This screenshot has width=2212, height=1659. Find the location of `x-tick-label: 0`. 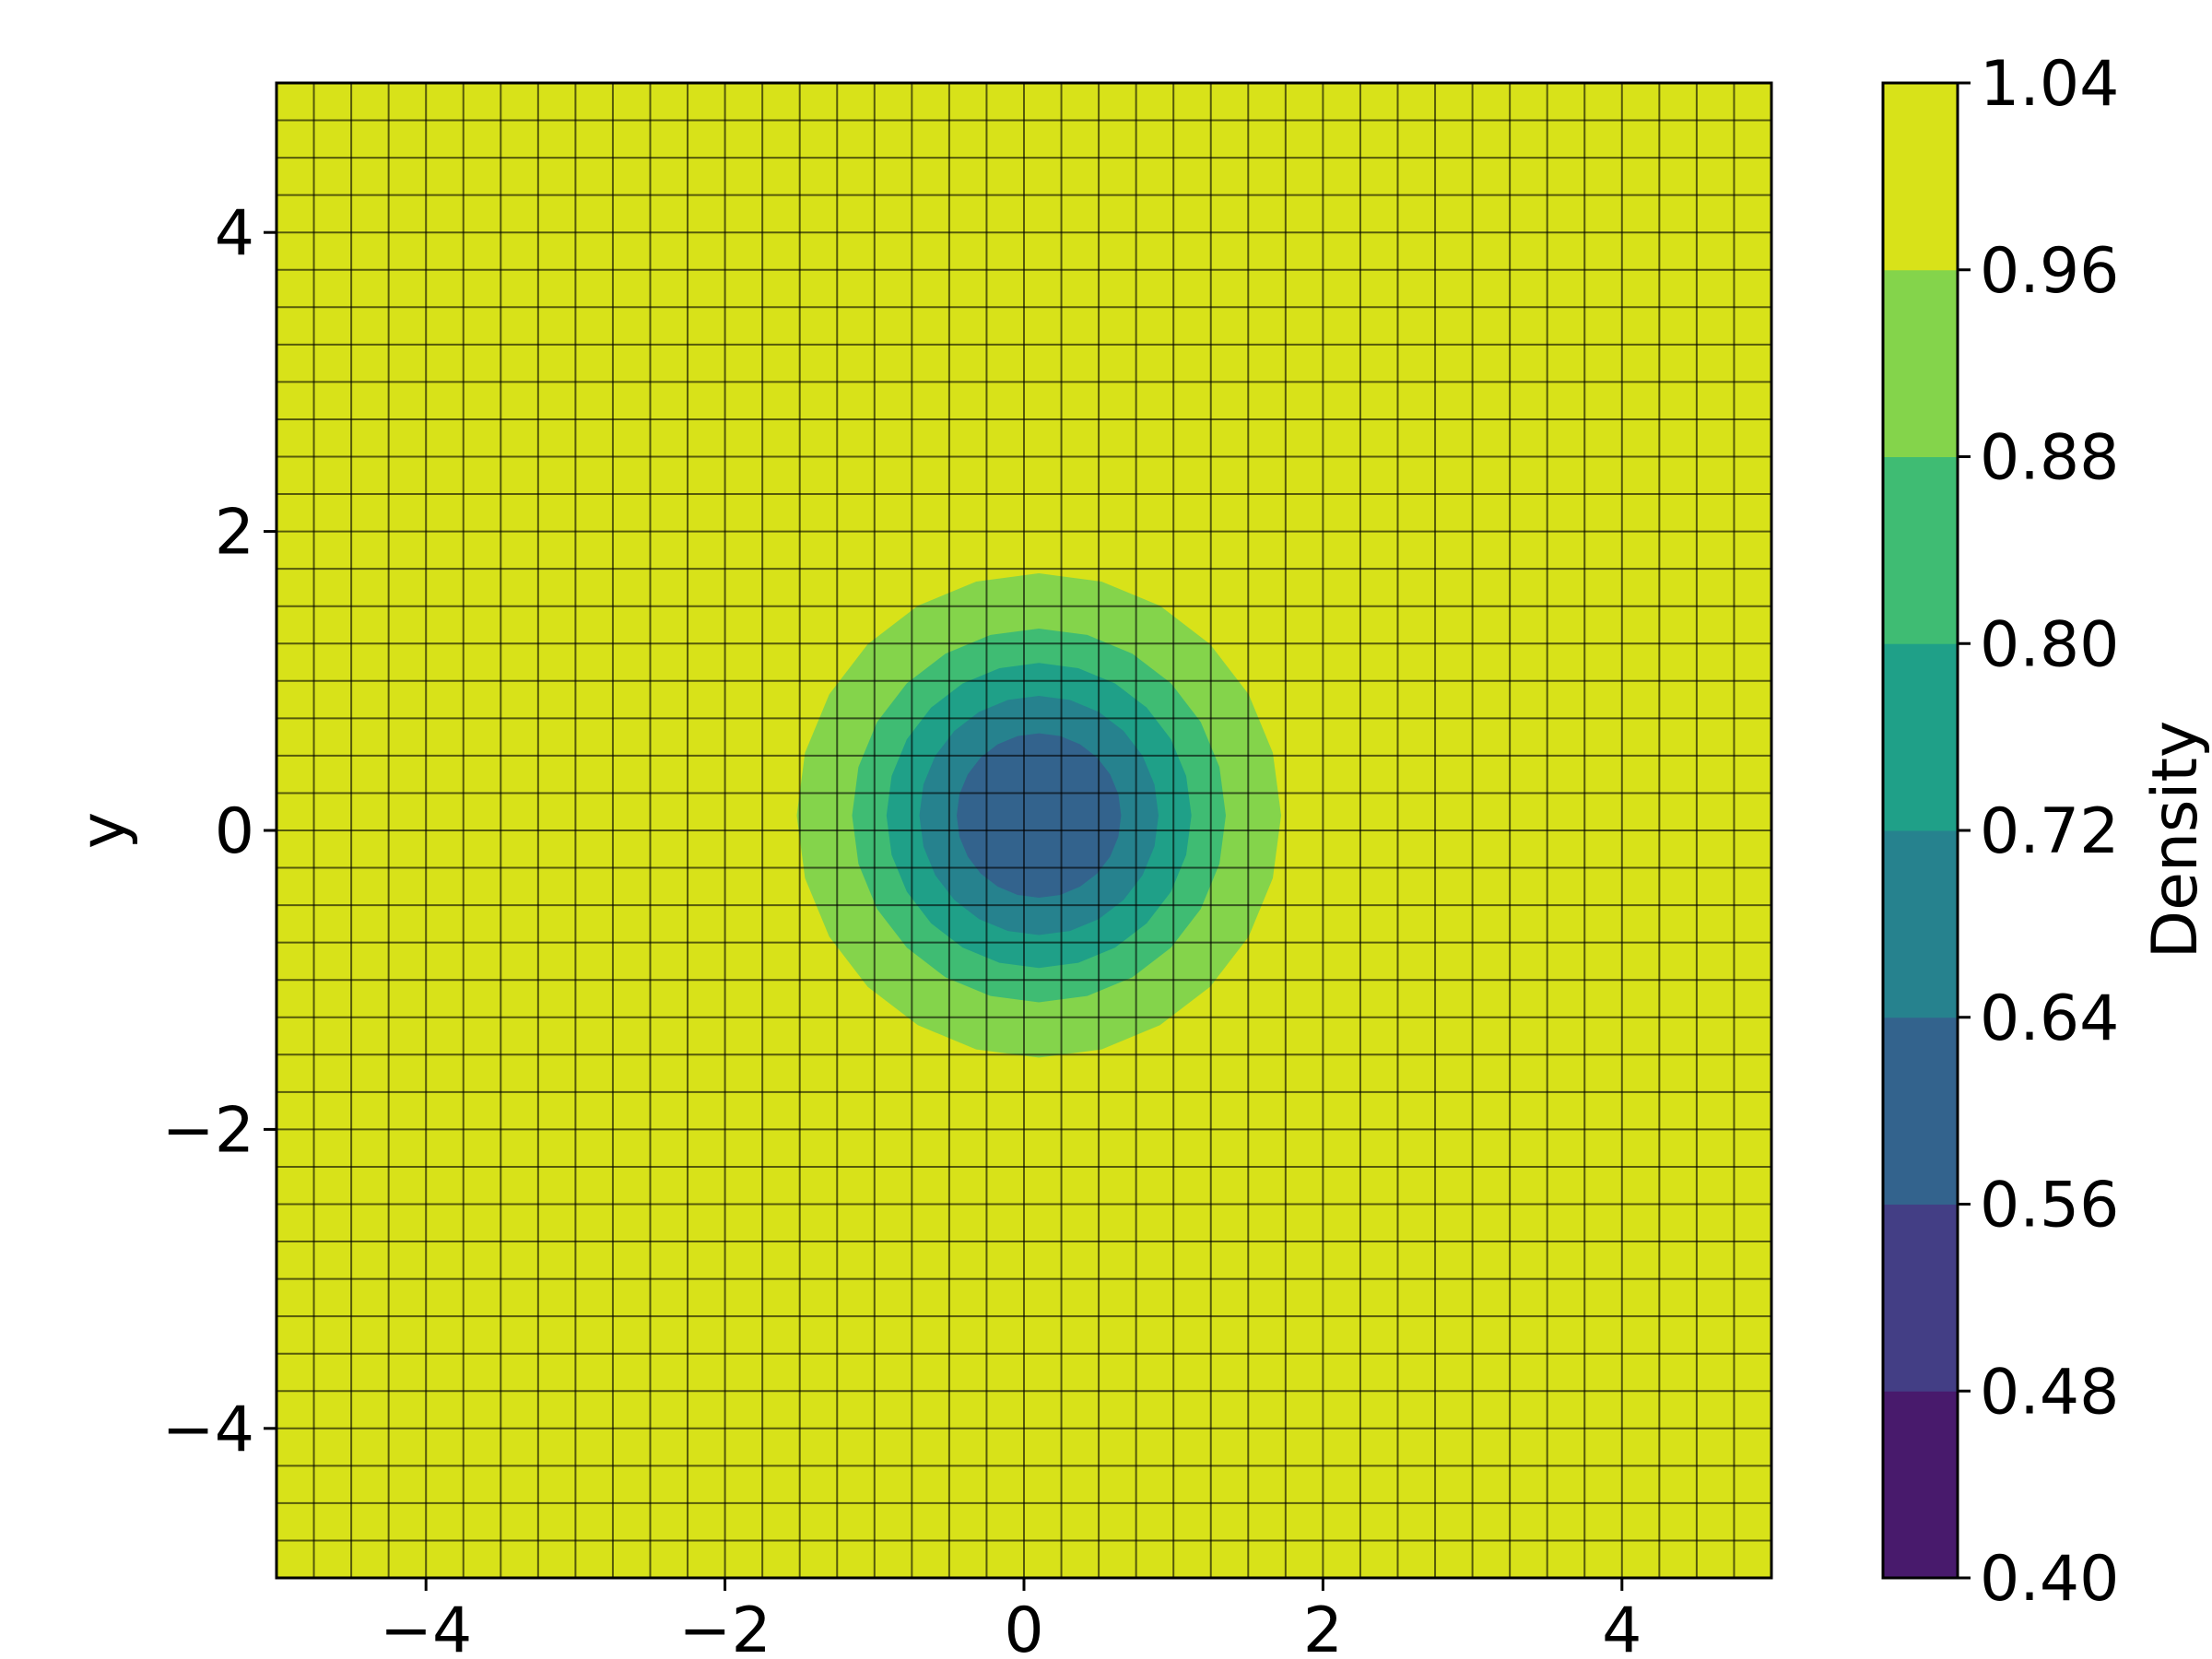

x-tick-label: 0 is located at coordinates (1023, 1626).